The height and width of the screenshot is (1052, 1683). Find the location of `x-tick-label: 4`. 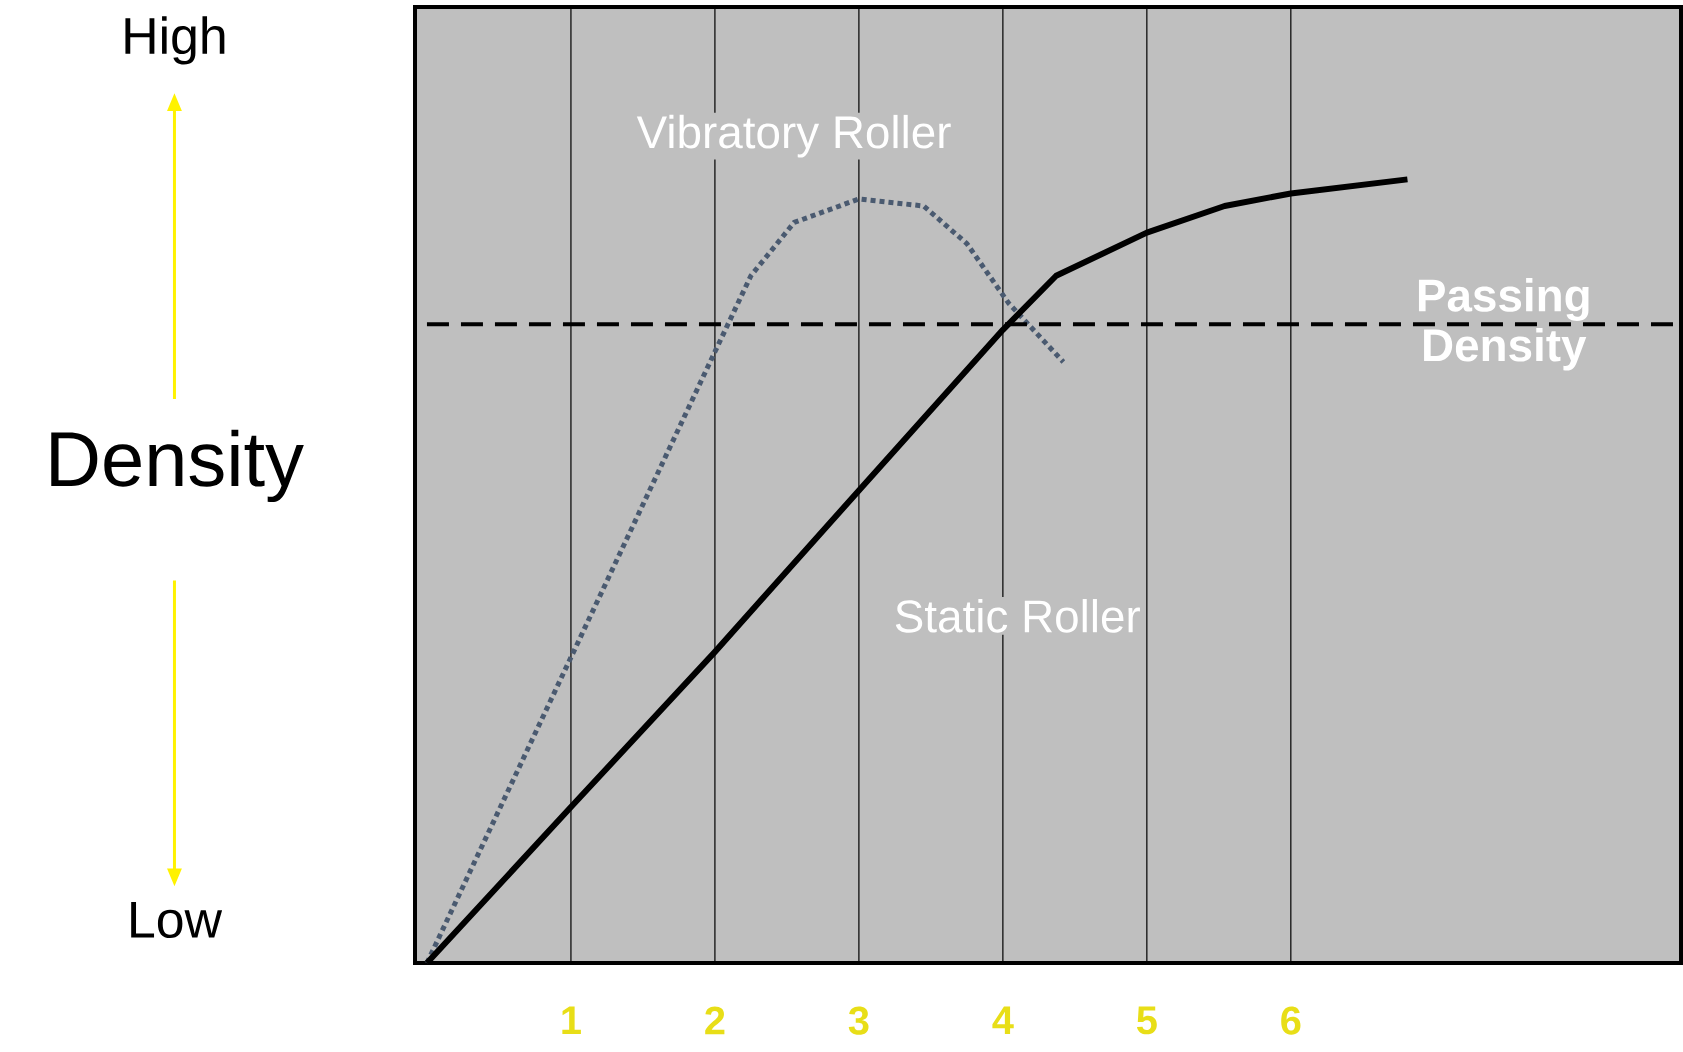

x-tick-label: 4 is located at coordinates (1003, 1020).